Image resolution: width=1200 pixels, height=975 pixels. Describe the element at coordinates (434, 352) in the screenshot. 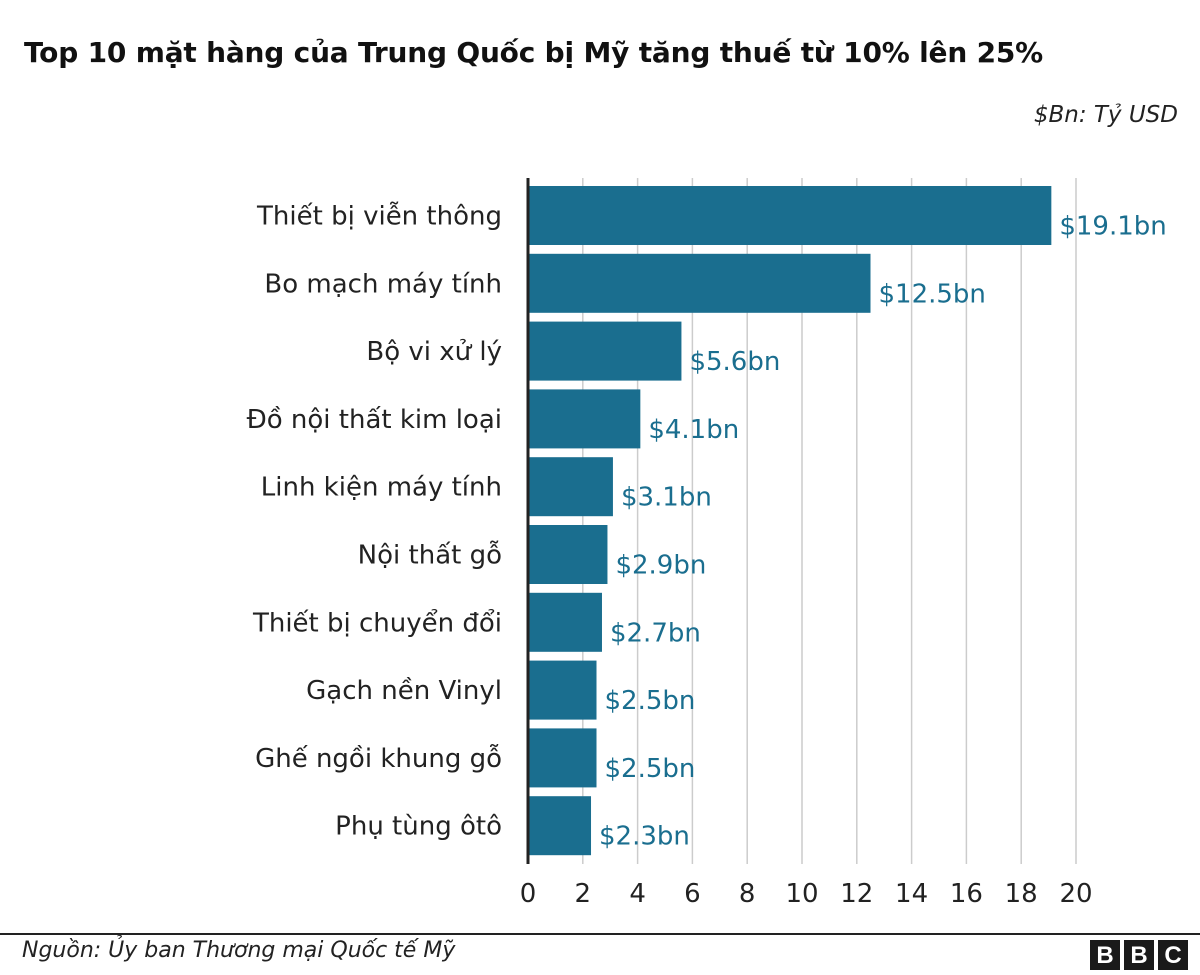

I see `category-label: Bộ vi xử lý` at that location.